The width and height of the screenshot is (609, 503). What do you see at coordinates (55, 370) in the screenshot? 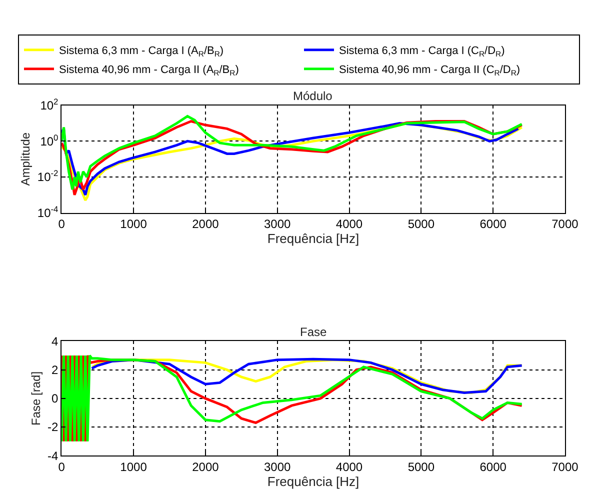
I see `y-tick-label: 2` at bounding box center [55, 370].